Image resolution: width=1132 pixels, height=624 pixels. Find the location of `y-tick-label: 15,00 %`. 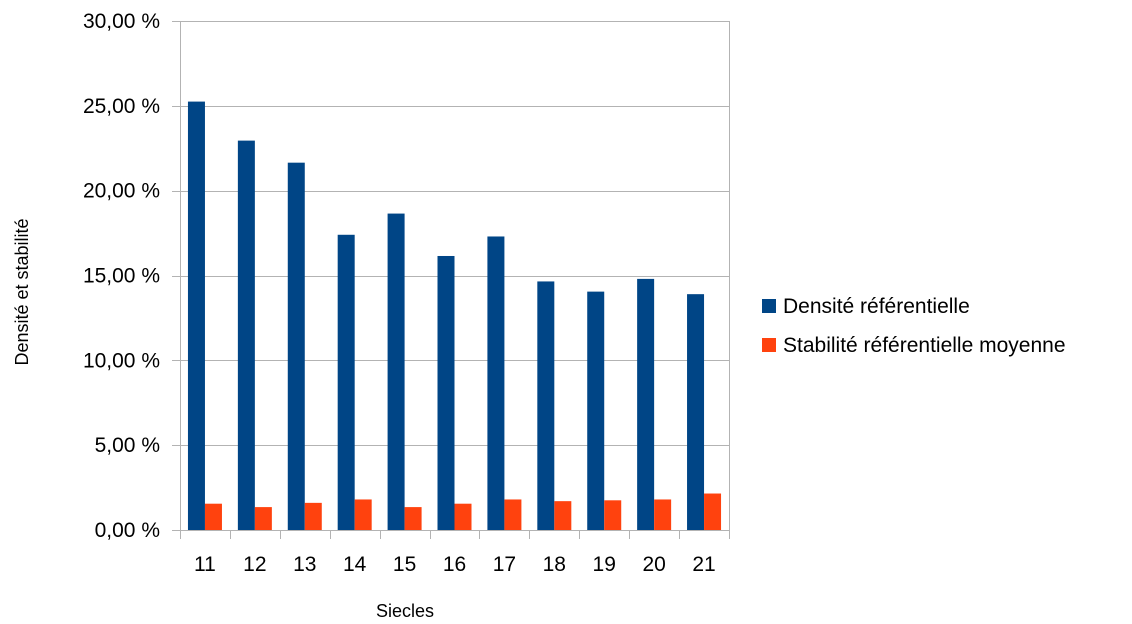

y-tick-label: 15,00 % is located at coordinates (121, 276).